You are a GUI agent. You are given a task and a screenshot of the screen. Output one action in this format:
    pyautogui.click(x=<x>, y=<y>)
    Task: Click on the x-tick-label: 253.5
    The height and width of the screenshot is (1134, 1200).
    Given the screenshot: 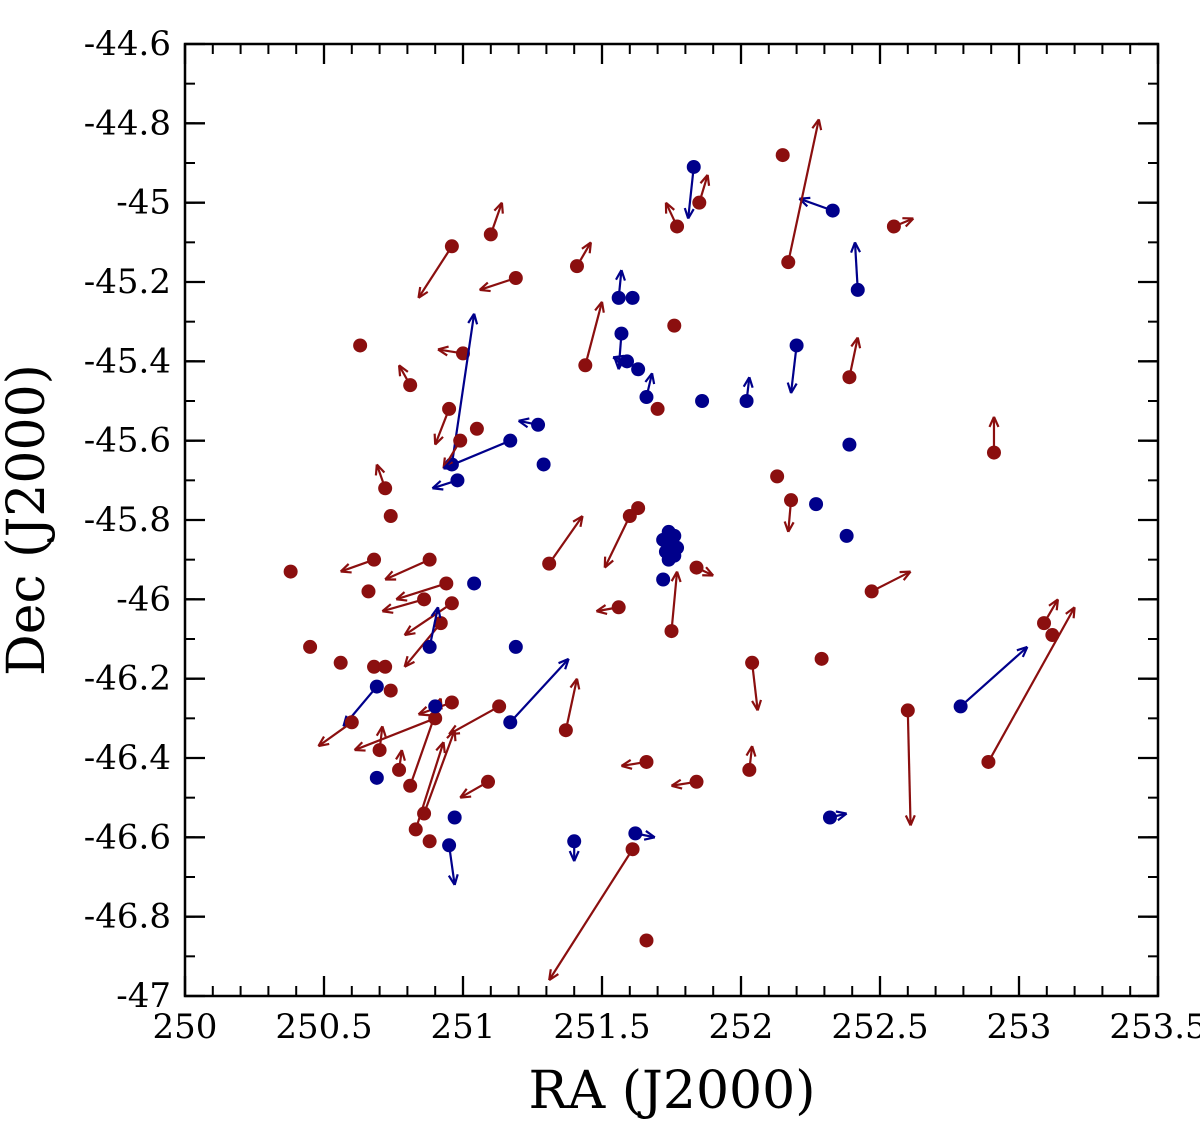 What is the action you would take?
    pyautogui.click(x=1154, y=1027)
    